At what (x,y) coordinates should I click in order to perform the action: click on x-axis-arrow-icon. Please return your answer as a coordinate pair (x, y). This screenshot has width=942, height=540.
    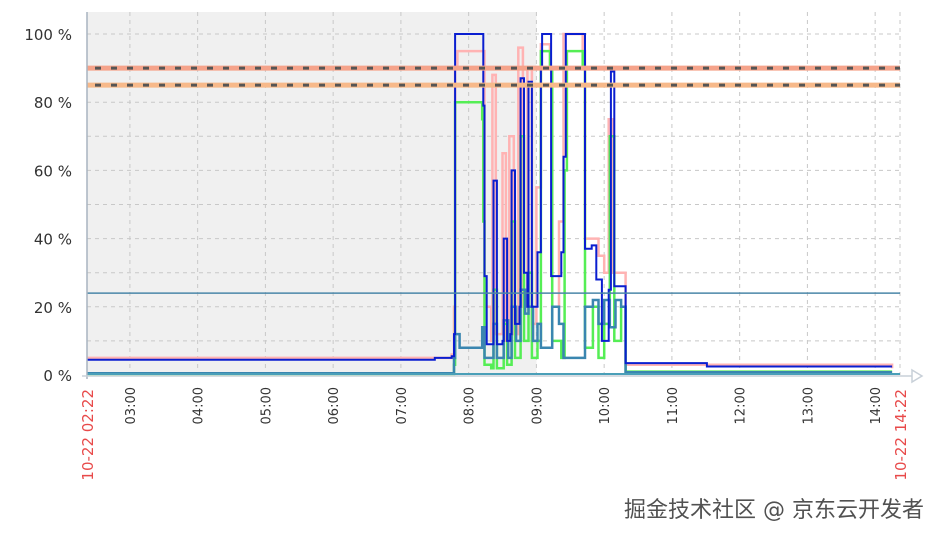
    Looking at the image, I should click on (917, 376).